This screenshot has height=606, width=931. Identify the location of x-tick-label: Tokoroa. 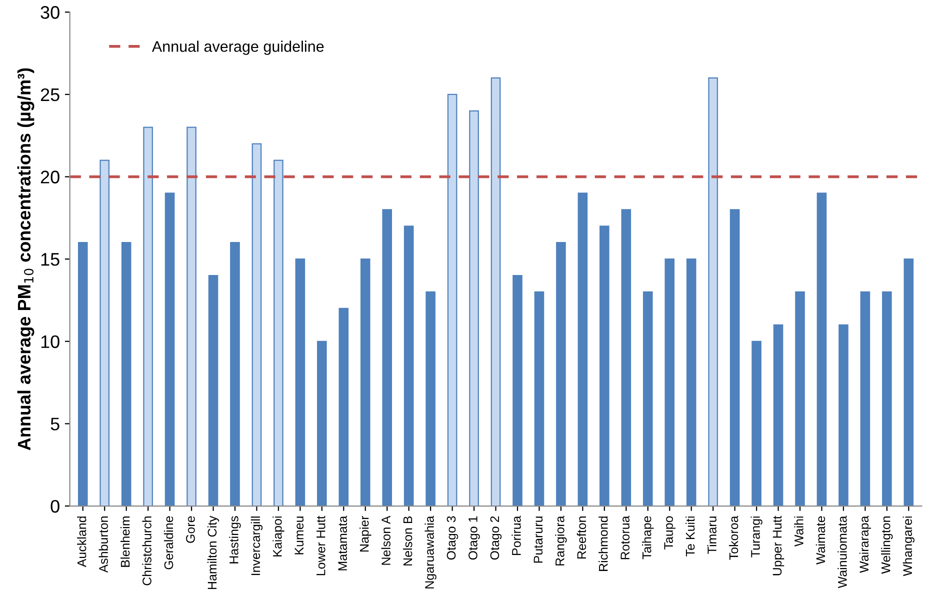
(733, 538).